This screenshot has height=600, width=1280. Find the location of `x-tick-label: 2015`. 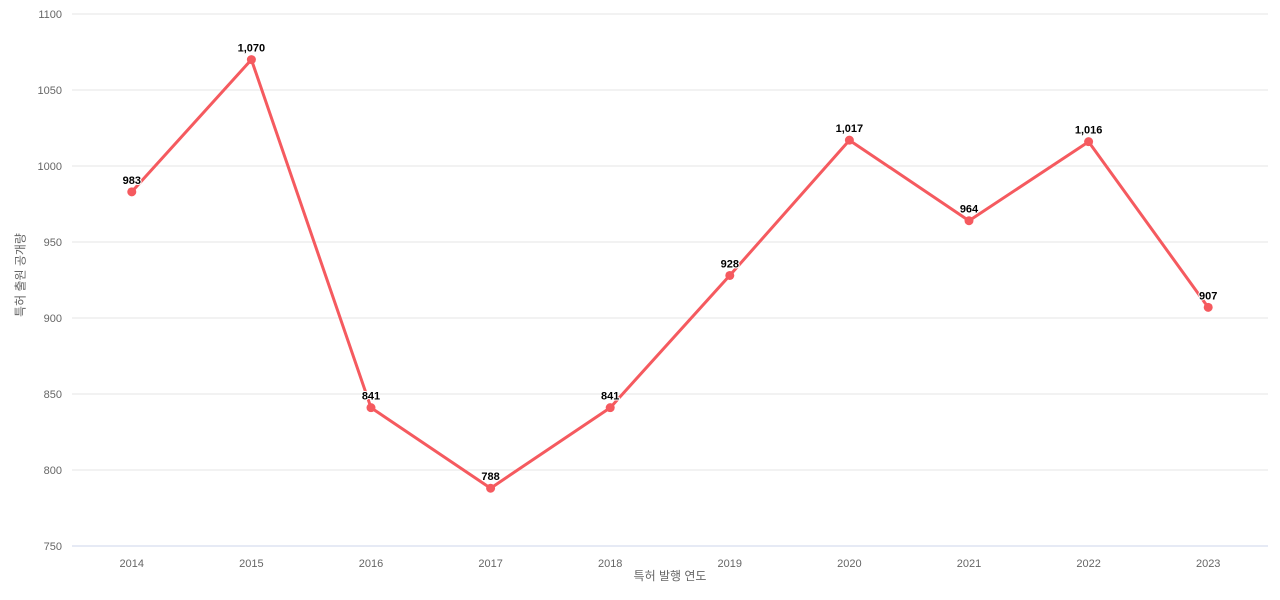

x-tick-label: 2015 is located at coordinates (251, 564).